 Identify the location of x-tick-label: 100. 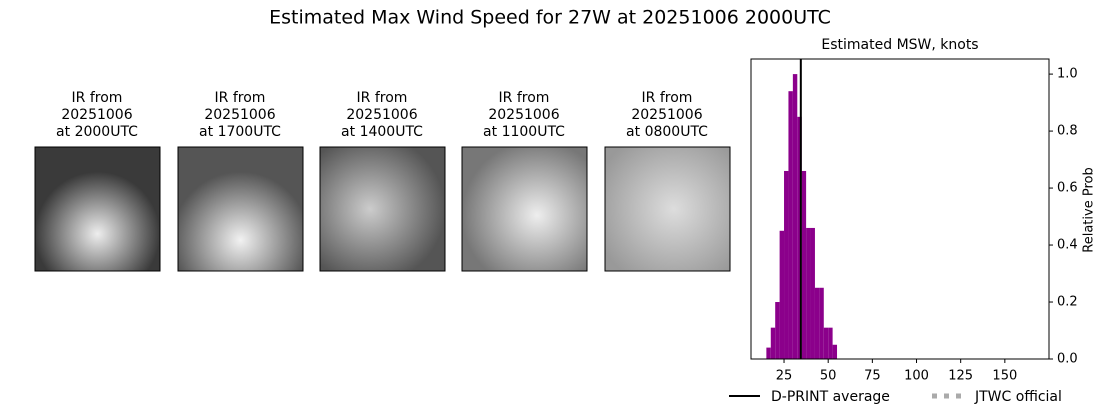
(916, 376).